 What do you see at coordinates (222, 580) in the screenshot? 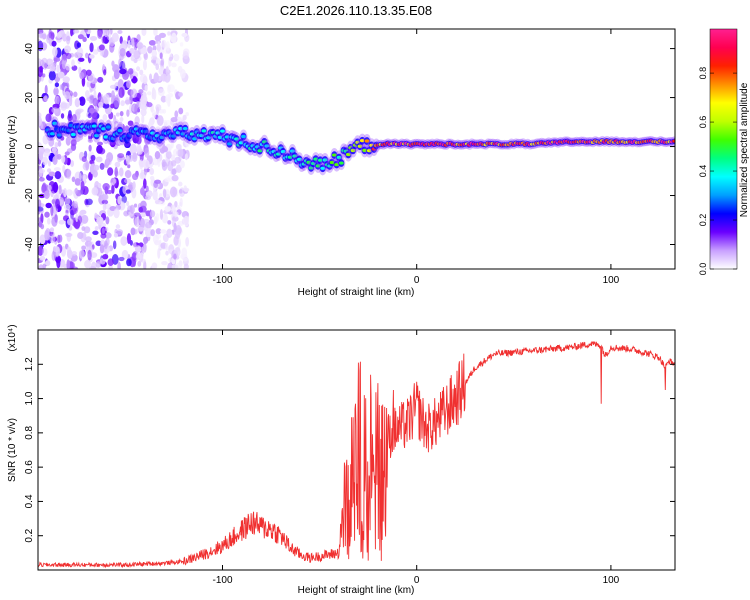
I see `x-tick-label: -100` at bounding box center [222, 580].